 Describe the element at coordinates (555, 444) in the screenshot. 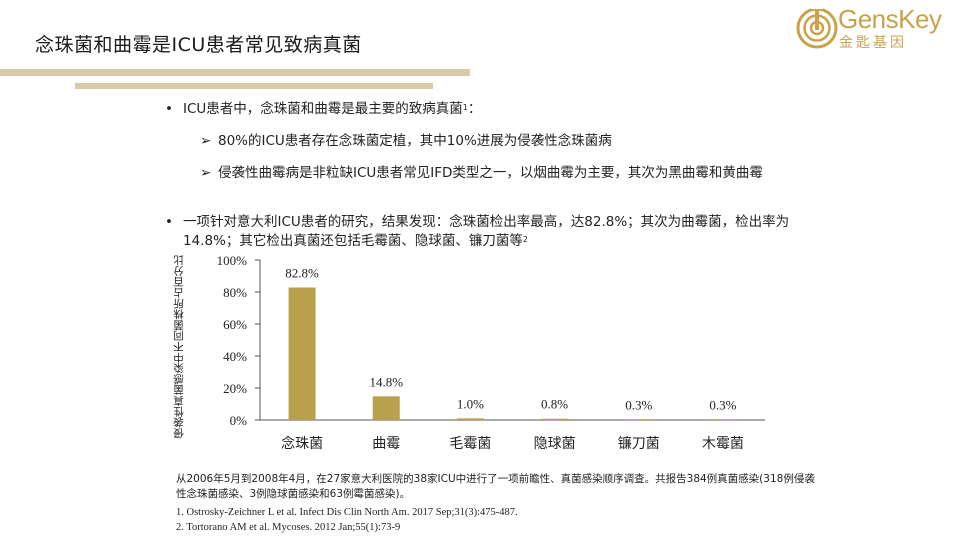

I see `x-tick-label: 隐球菌` at that location.